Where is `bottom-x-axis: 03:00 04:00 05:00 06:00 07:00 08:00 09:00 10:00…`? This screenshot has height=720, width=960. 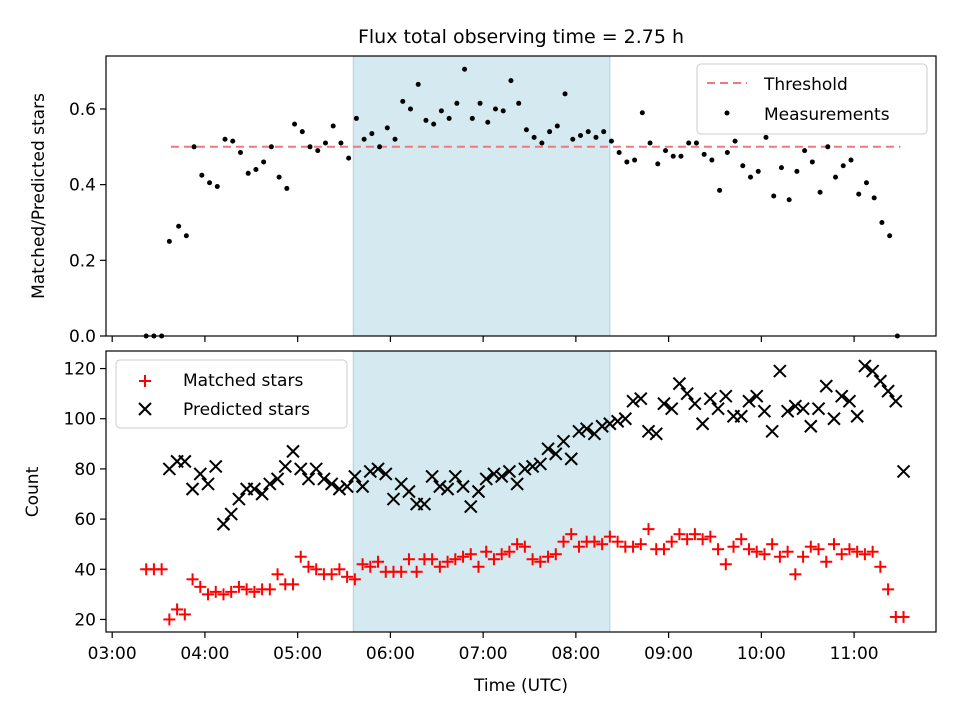
bottom-x-axis: 03:00 04:00 05:00 06:00 07:00 08:00 09:00 10:00… is located at coordinates (483, 648).